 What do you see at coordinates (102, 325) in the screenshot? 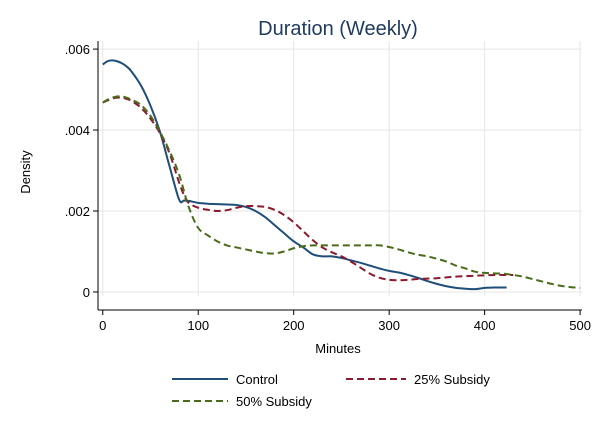
I see `x-tick-label: 0` at bounding box center [102, 325].